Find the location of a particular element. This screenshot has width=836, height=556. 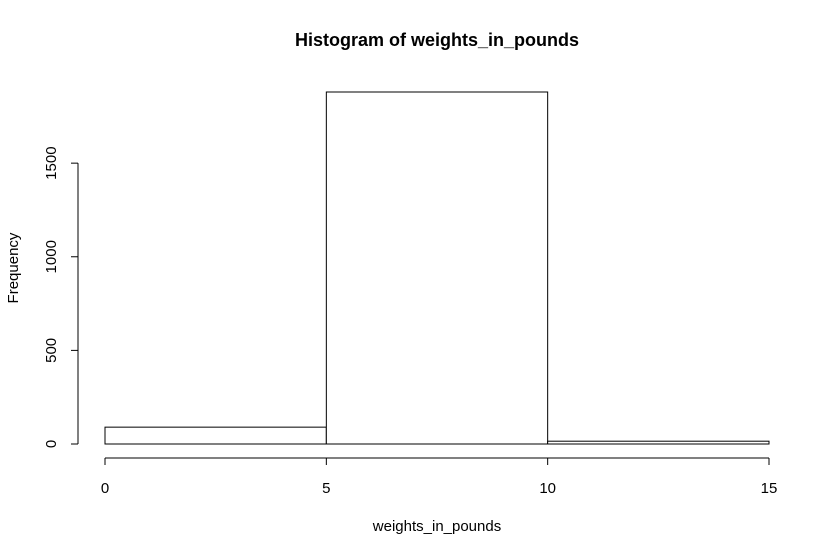

x-tick-label-3: 15 is located at coordinates (769, 488).